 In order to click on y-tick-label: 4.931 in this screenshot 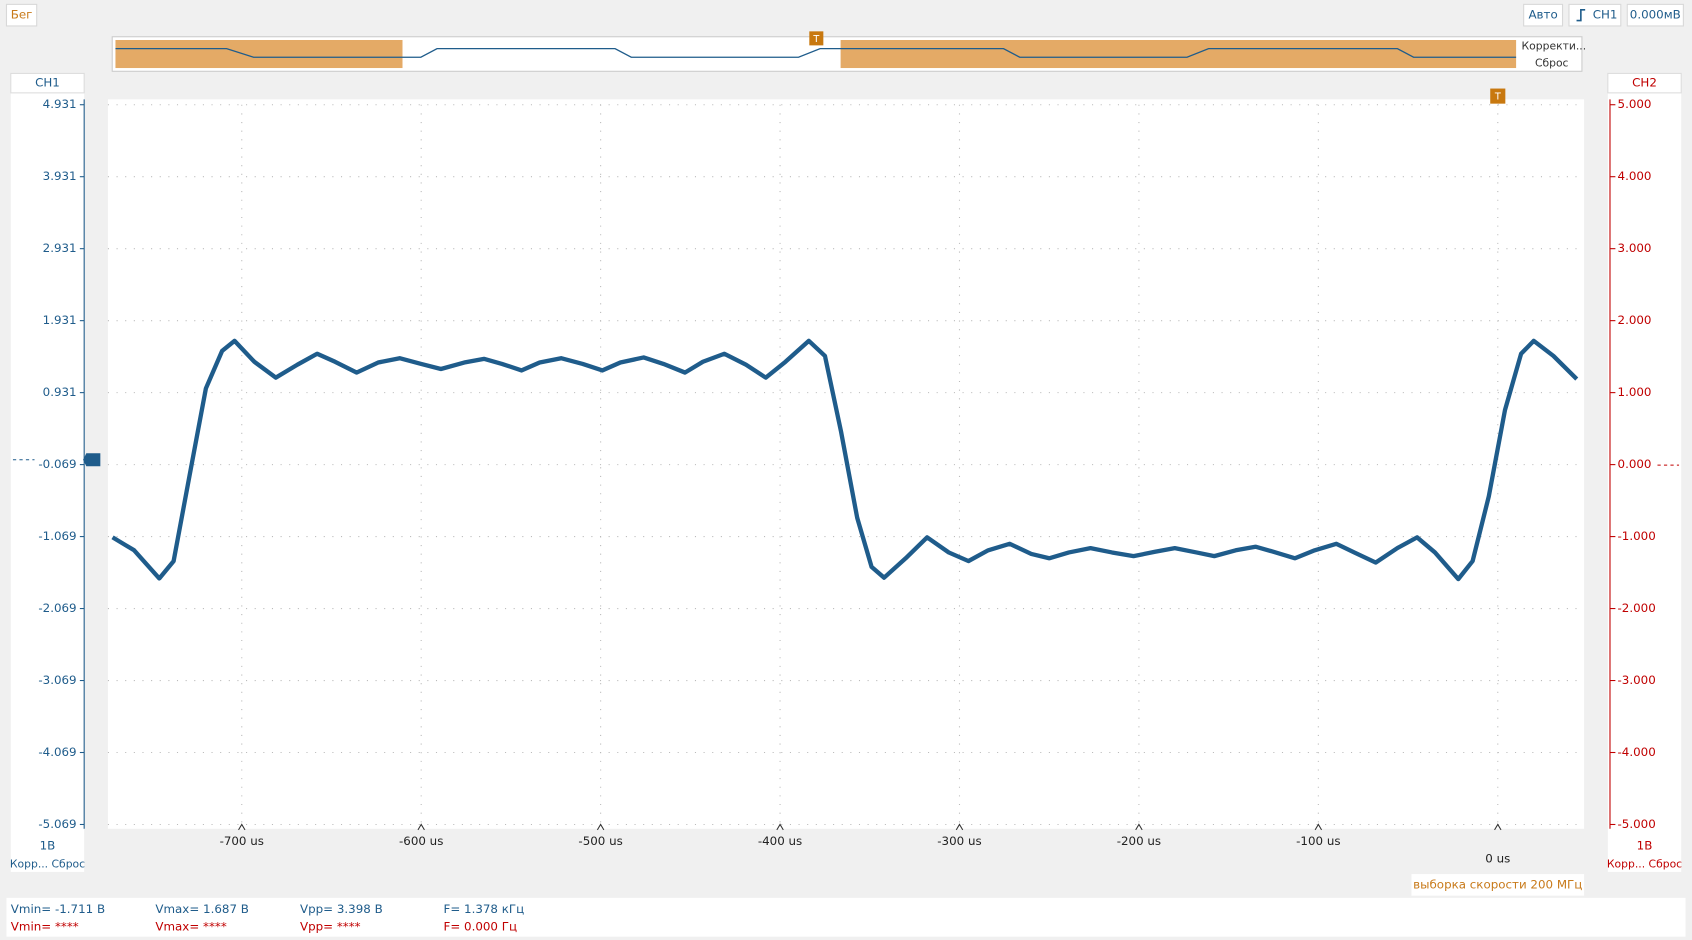, I will do `click(60, 104)`.